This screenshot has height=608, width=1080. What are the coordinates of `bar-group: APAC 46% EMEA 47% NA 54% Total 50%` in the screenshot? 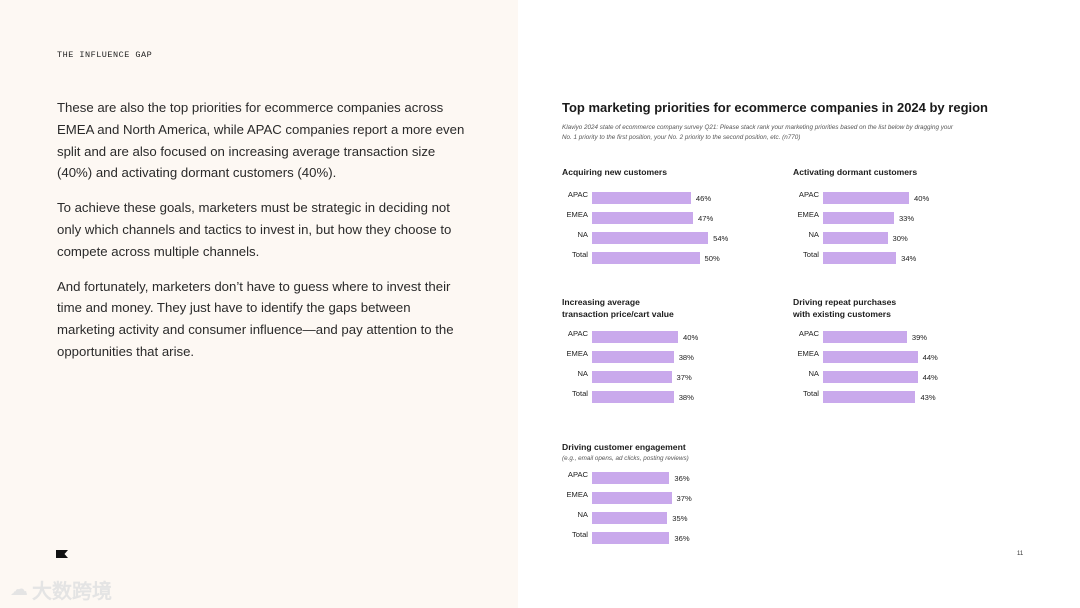 It's located at (645, 230).